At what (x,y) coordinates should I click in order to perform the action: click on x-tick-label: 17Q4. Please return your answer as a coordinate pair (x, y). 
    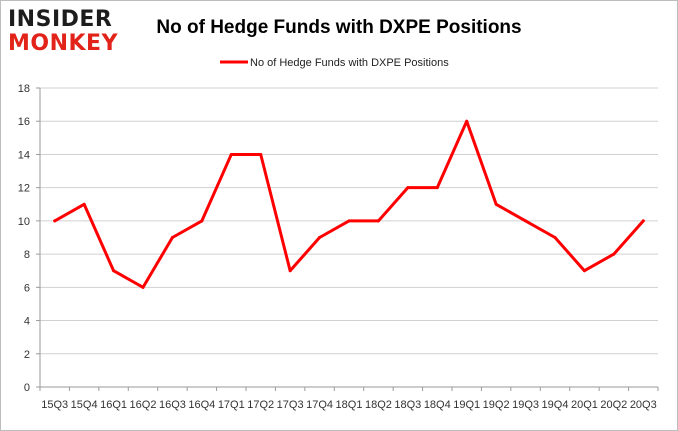
    Looking at the image, I should click on (319, 405).